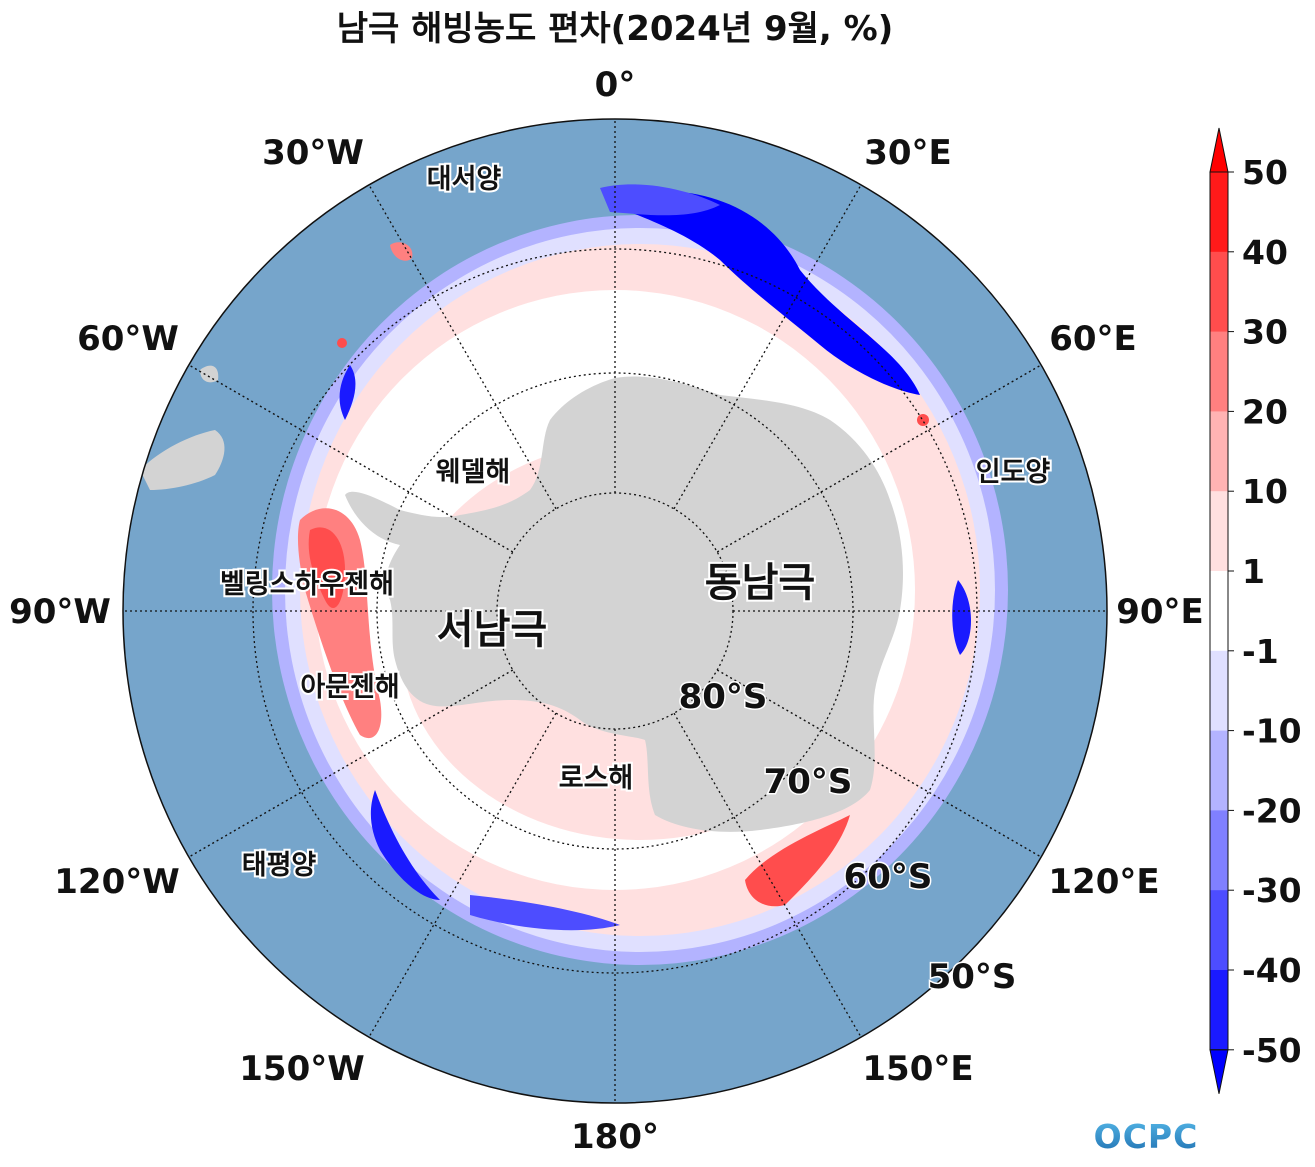 Image resolution: width=1315 pixels, height=1167 pixels. I want to click on colorbar-tick-label: -50, so click(1272, 1050).